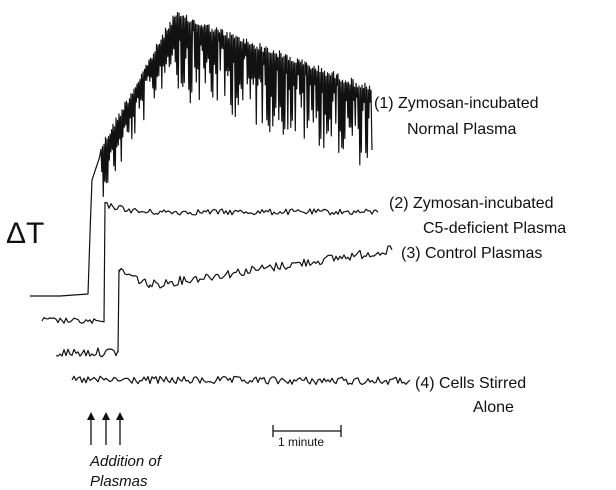 The width and height of the screenshot is (616, 490). Describe the element at coordinates (301, 442) in the screenshot. I see `scale-bar-label: 1 minute` at that location.